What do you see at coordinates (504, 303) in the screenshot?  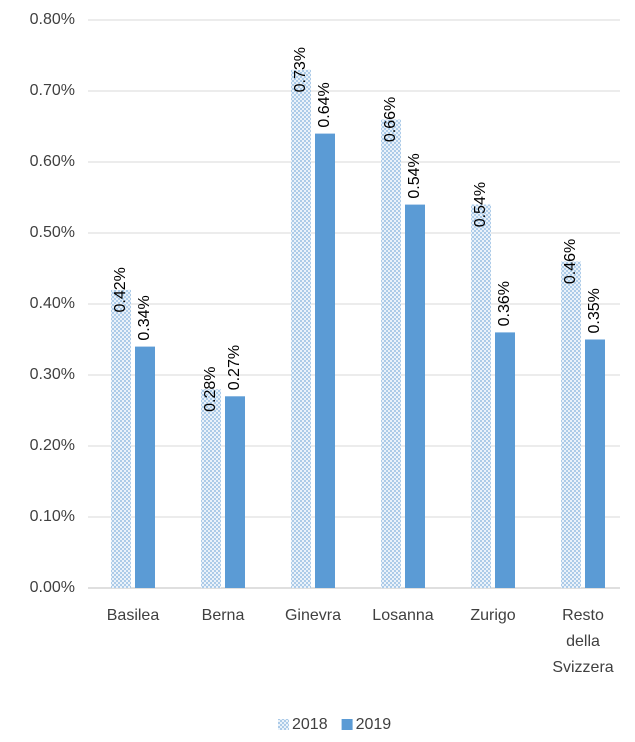 I see `value-label: 0.36%` at bounding box center [504, 303].